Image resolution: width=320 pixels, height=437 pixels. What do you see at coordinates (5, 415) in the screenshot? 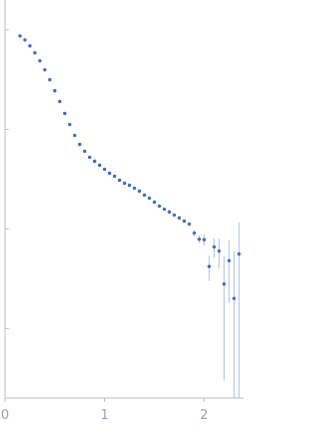
I see `x-tick-label: 0` at bounding box center [5, 415].